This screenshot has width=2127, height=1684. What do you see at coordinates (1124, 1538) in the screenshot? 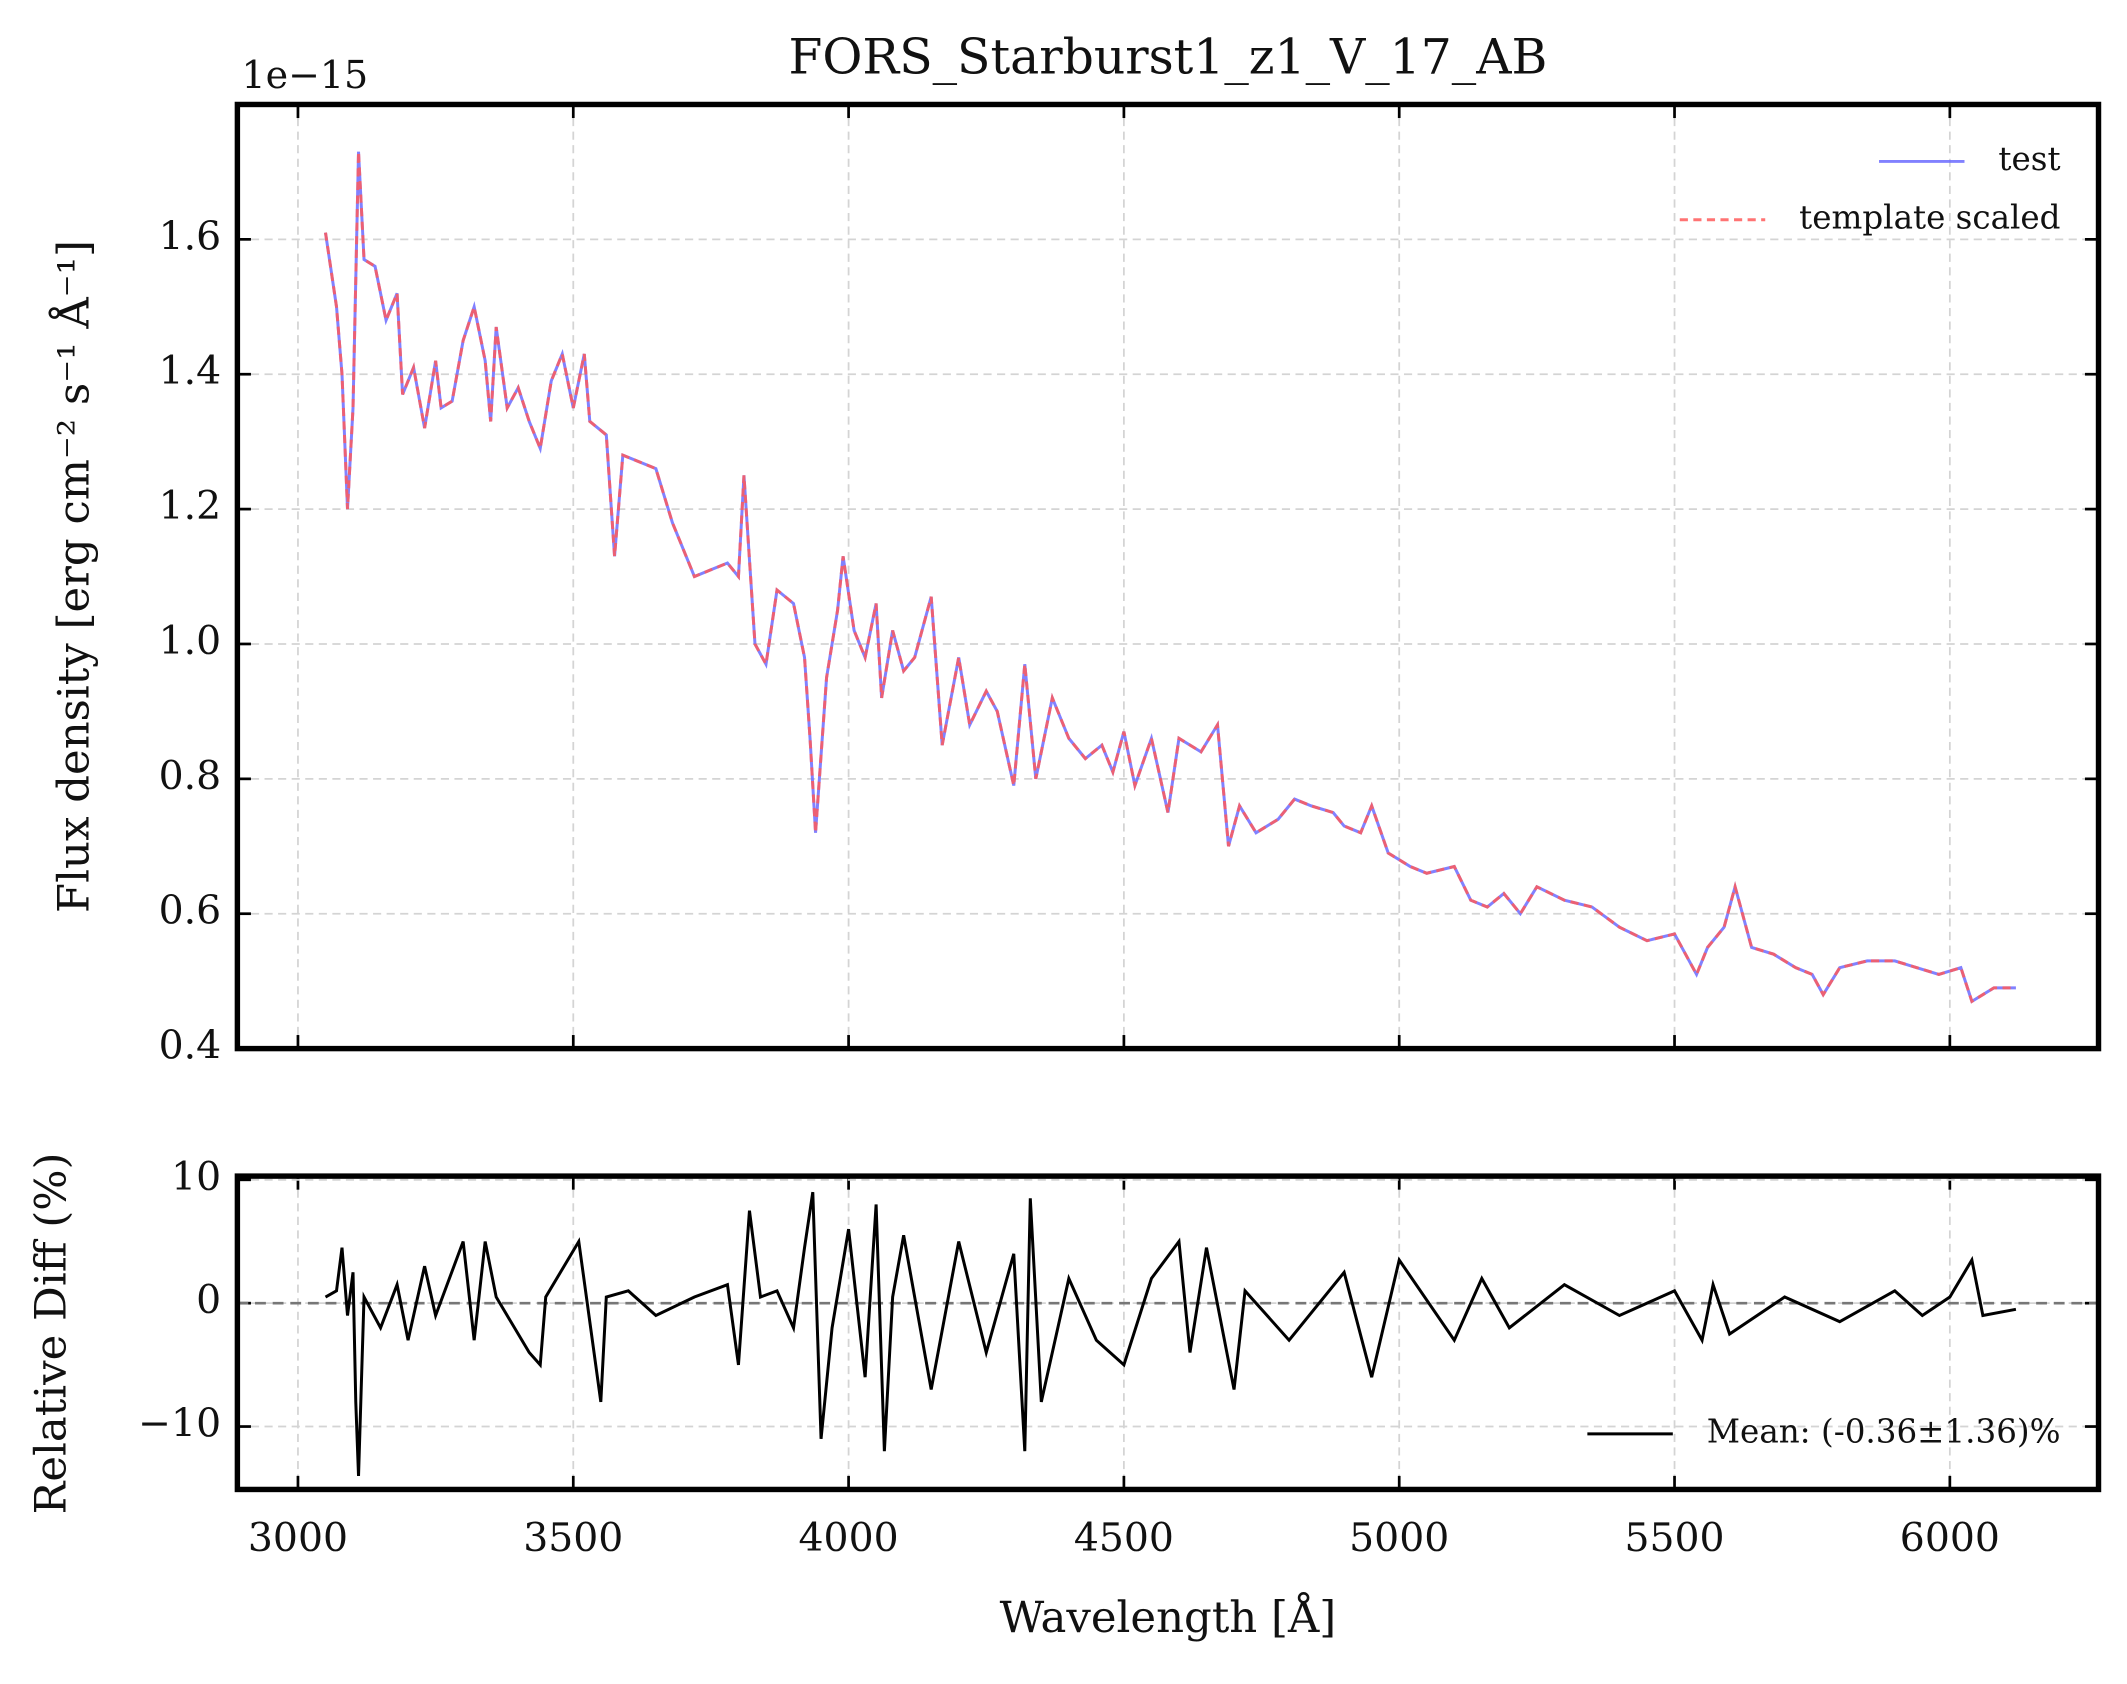
I see `x-tick-label: 4500` at bounding box center [1124, 1538].